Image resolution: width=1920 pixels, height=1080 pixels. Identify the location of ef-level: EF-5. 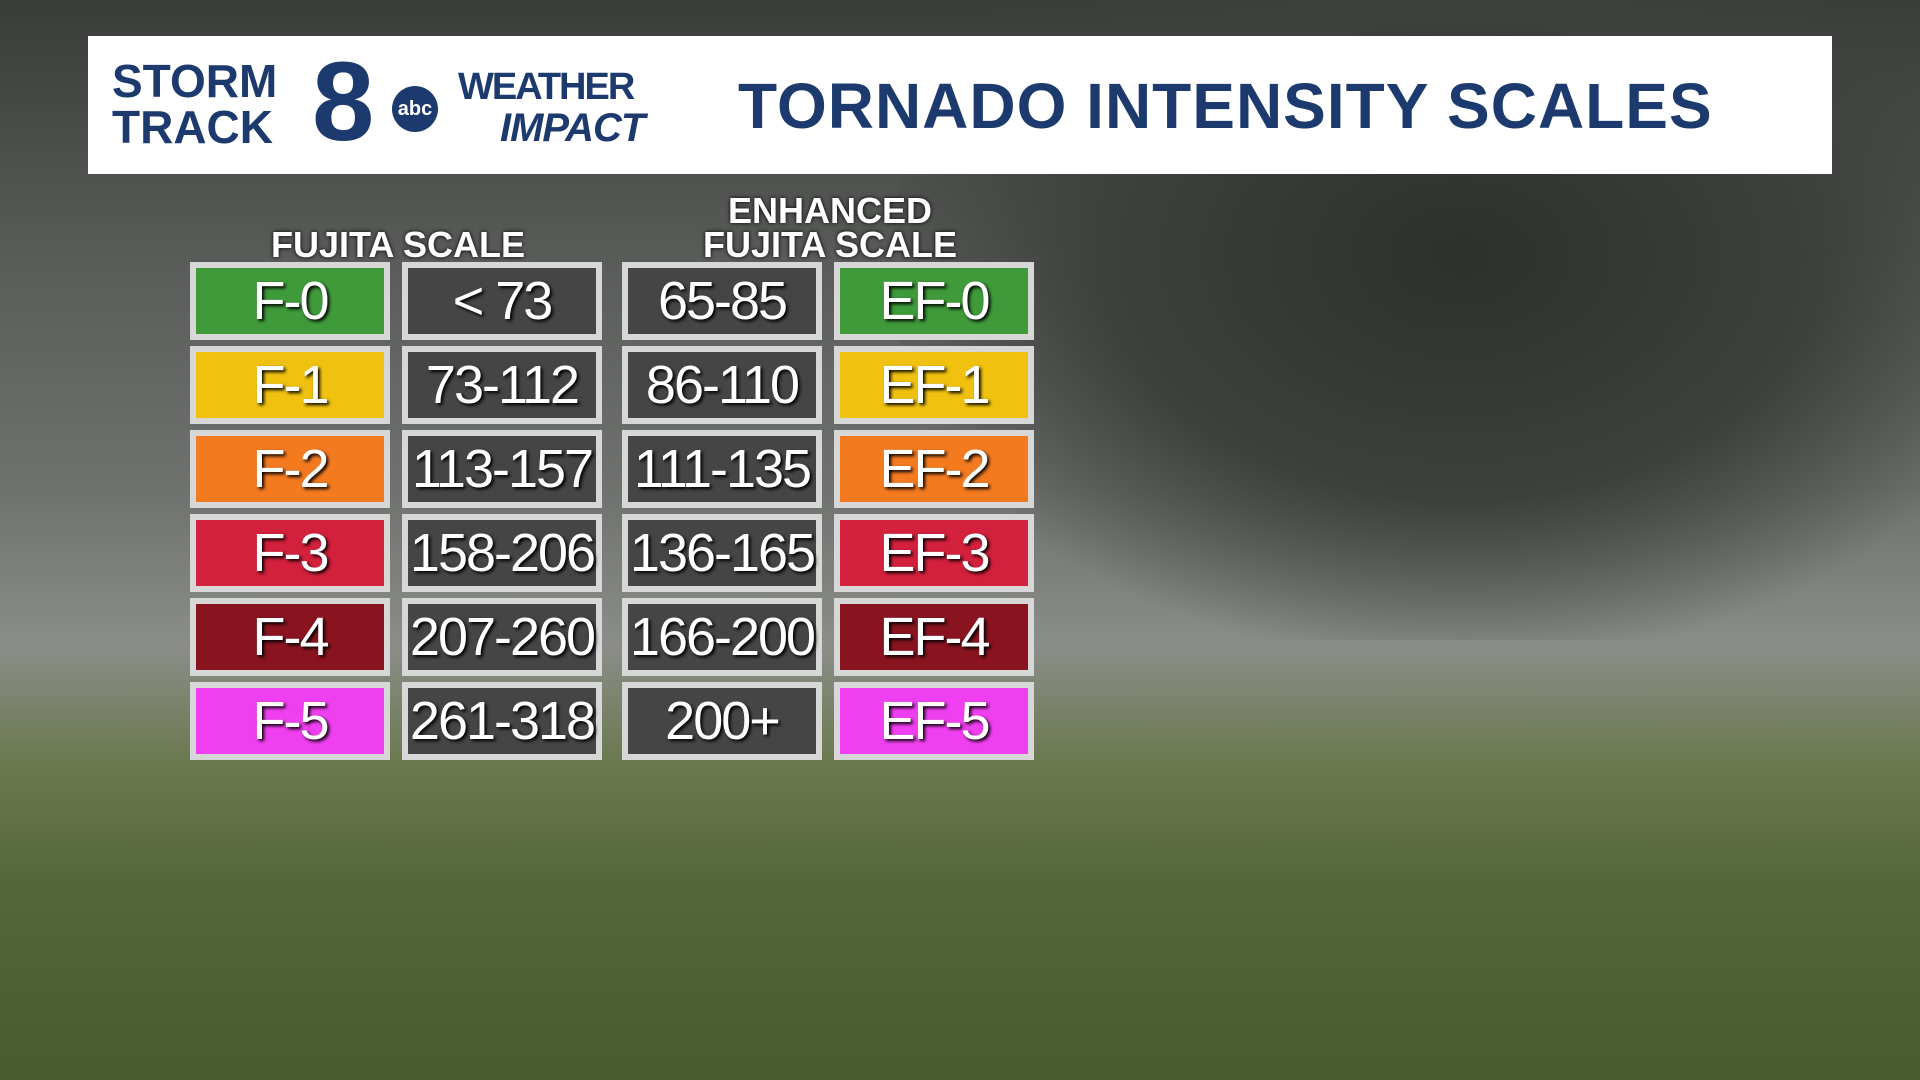
(934, 721).